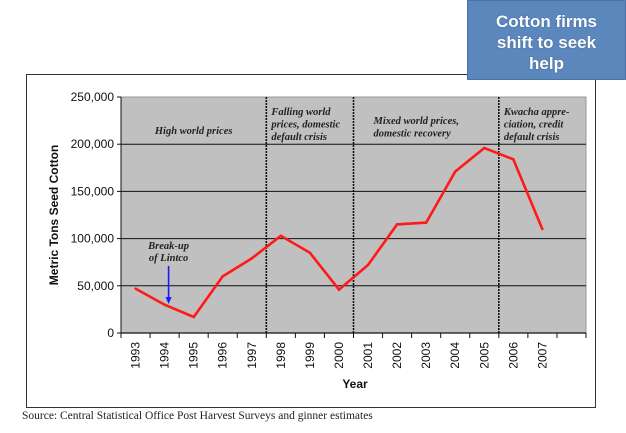 This screenshot has height=433, width=626. I want to click on x-tick-label: 1999, so click(310, 355).